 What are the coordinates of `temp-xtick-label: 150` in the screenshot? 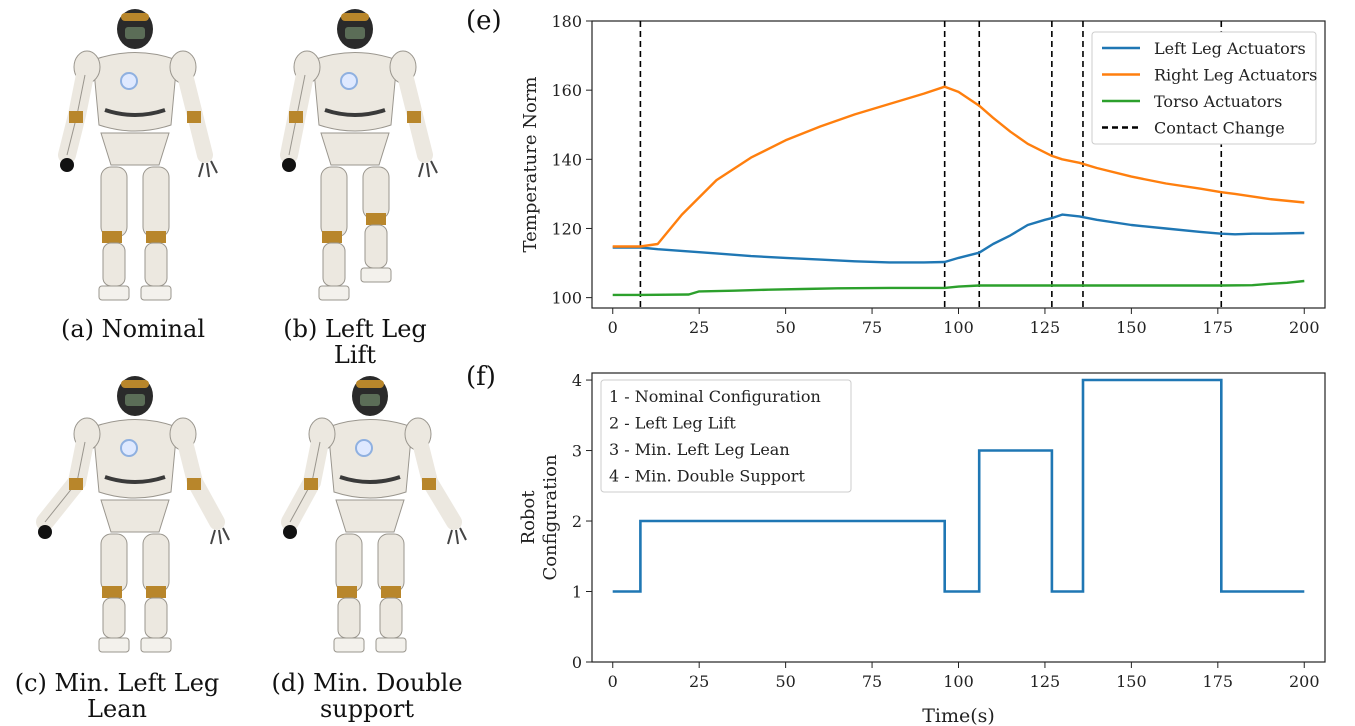 It's located at (1131, 327).